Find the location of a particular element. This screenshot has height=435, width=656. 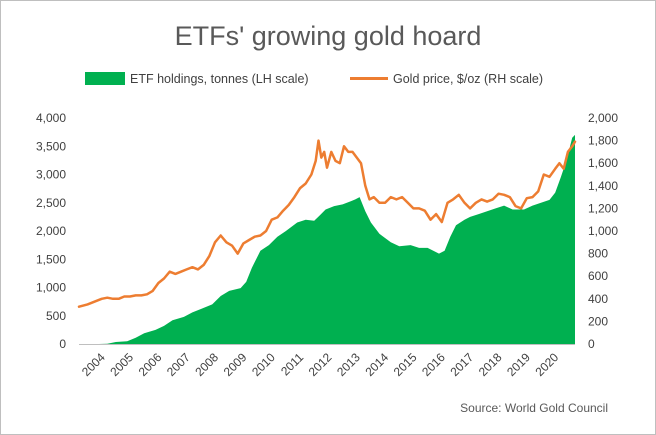

x-tick-label: 2018 is located at coordinates (490, 364).